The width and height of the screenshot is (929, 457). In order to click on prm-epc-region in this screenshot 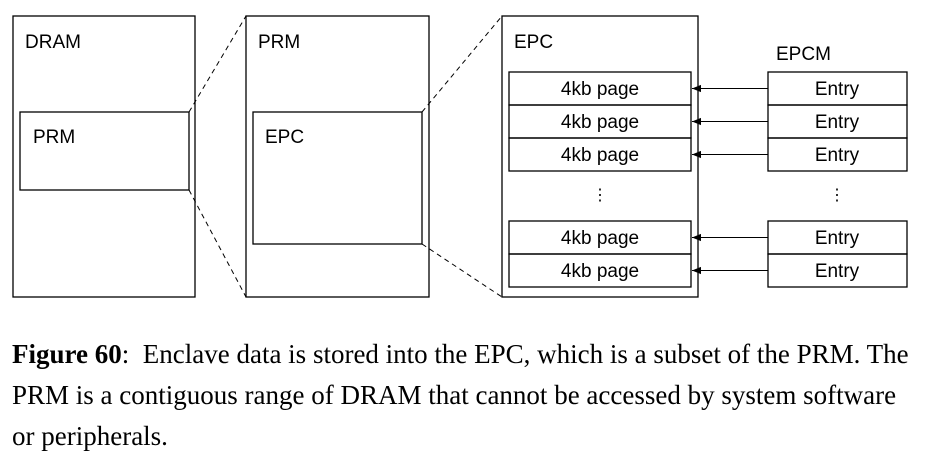, I will do `click(337, 178)`.